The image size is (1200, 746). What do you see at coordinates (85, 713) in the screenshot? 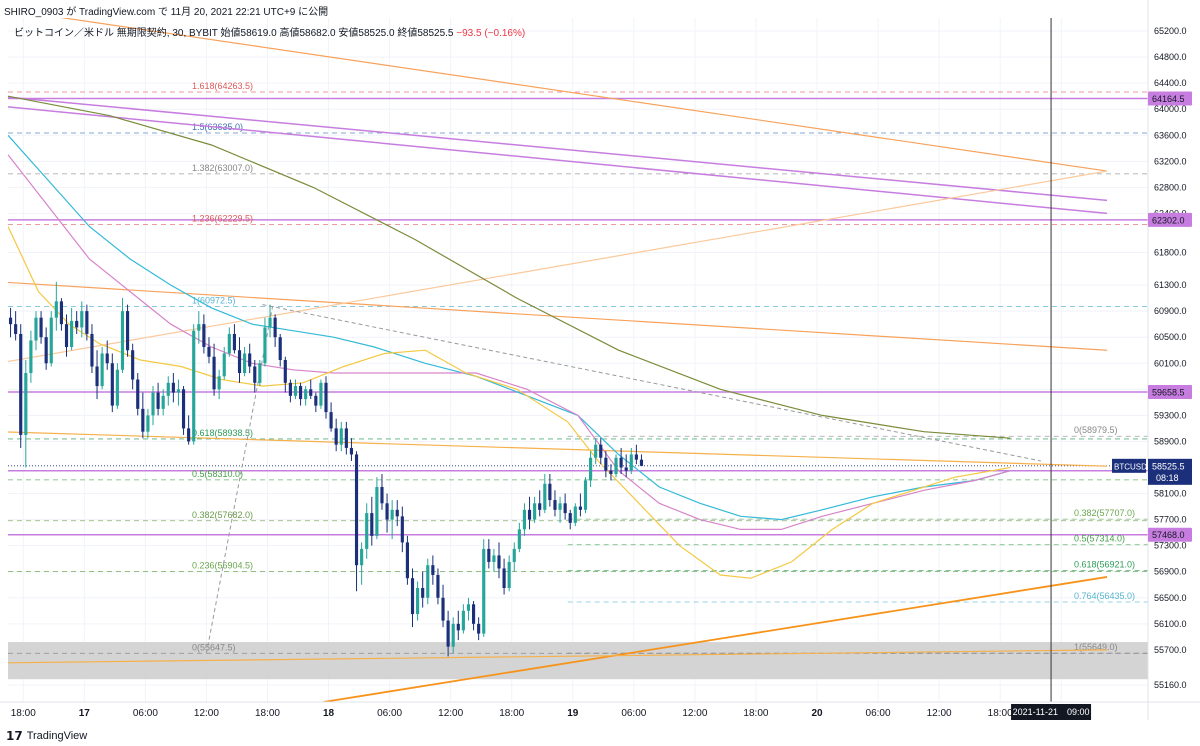
I see `time-tick-label: 17` at bounding box center [85, 713].